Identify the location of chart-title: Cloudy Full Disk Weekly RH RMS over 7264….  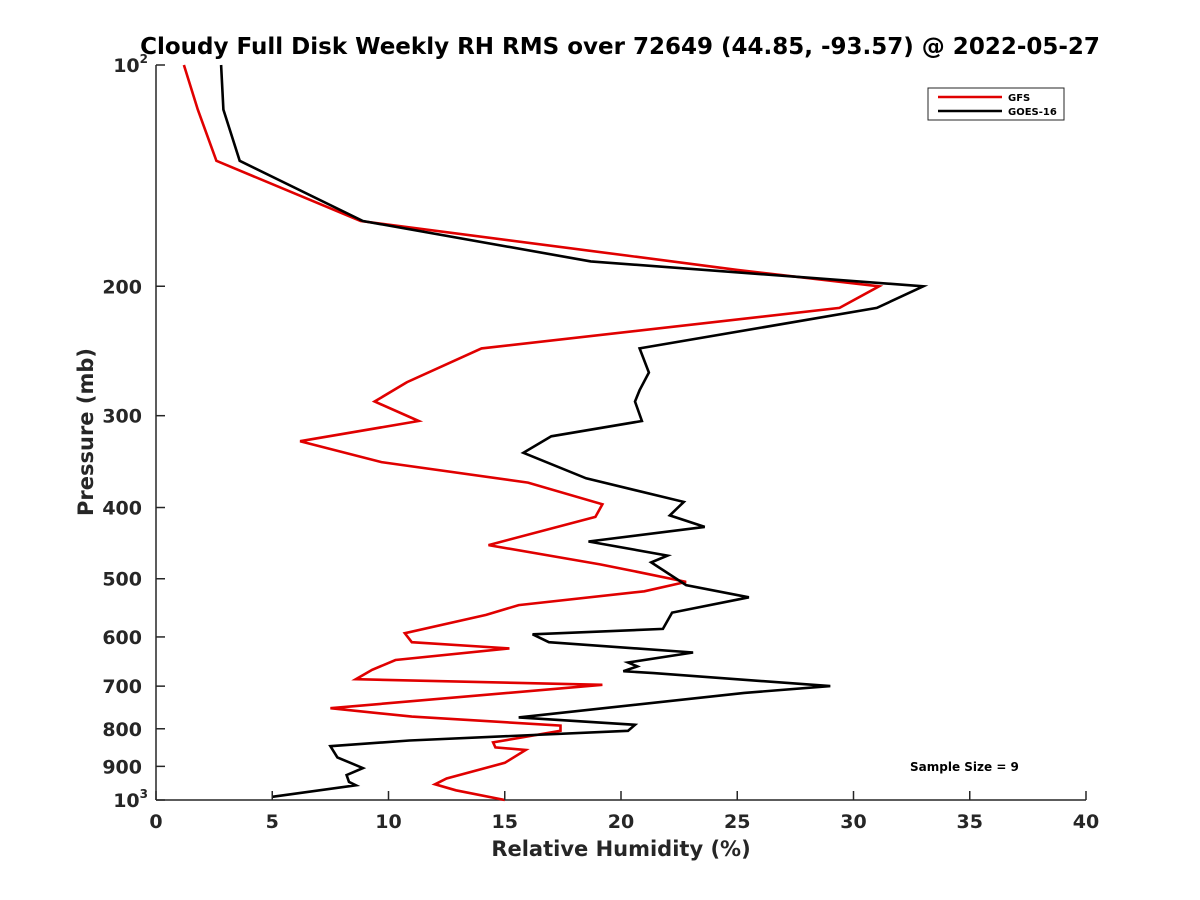
(620, 47).